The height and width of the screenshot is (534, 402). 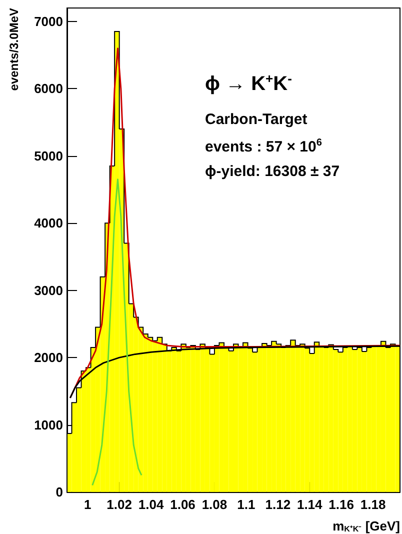 What do you see at coordinates (310, 504) in the screenshot?
I see `x-tick-label: 1.14` at bounding box center [310, 504].